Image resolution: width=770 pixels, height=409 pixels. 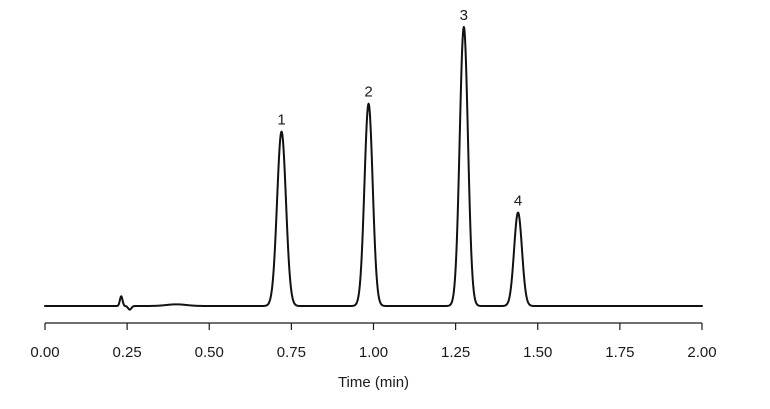 I want to click on x-tick-label: 1.00, so click(x=373, y=352).